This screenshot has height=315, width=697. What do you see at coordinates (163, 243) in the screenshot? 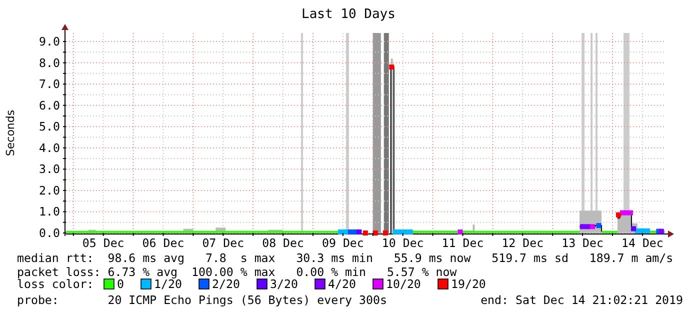
I see `x-tick-label: 06 Dec` at bounding box center [163, 243].